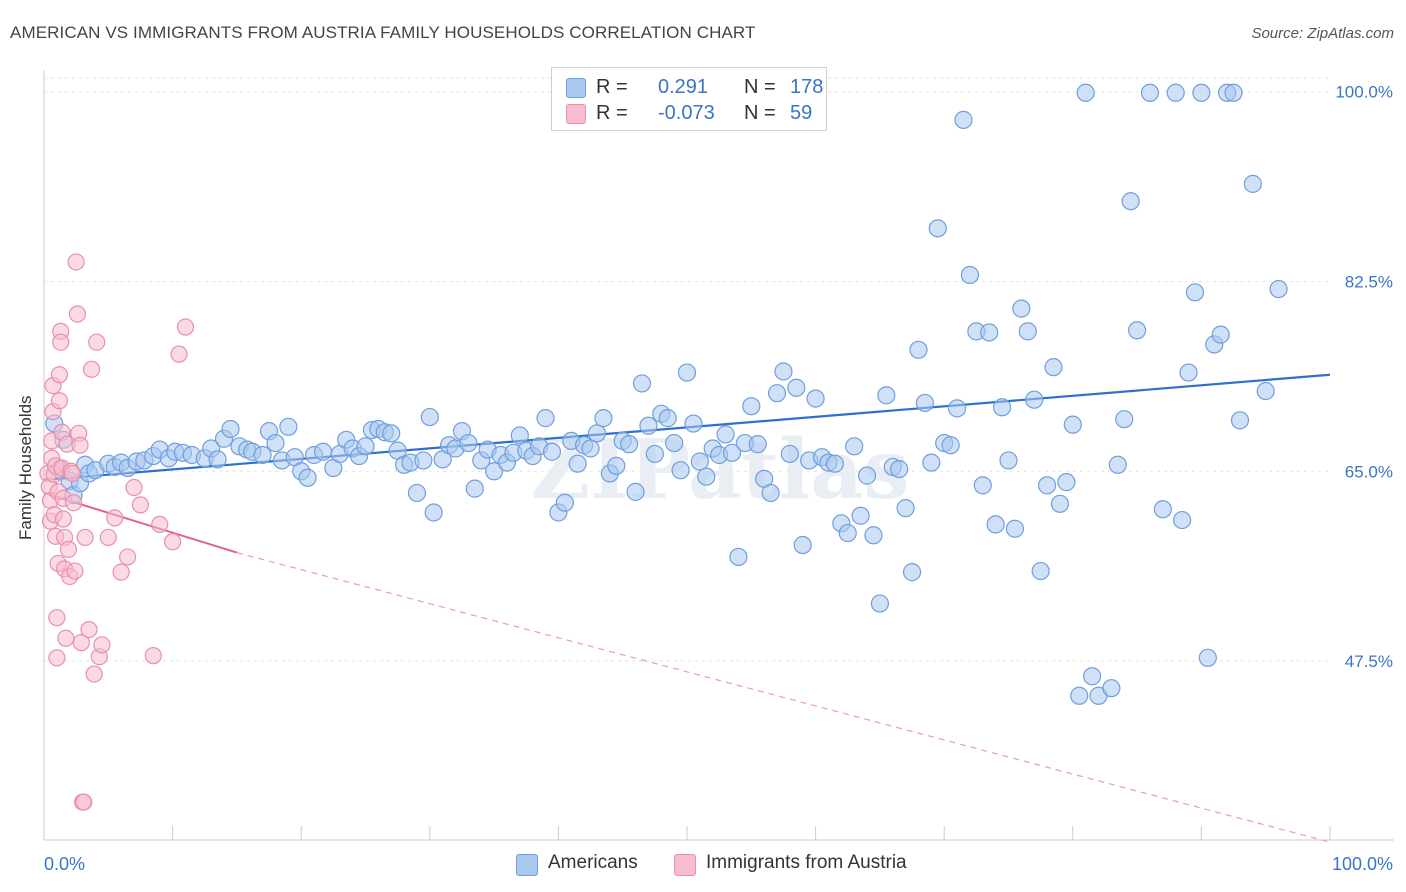  What do you see at coordinates (1369, 281) in the screenshot?
I see `y-tick-label: 82.5%` at bounding box center [1369, 281].